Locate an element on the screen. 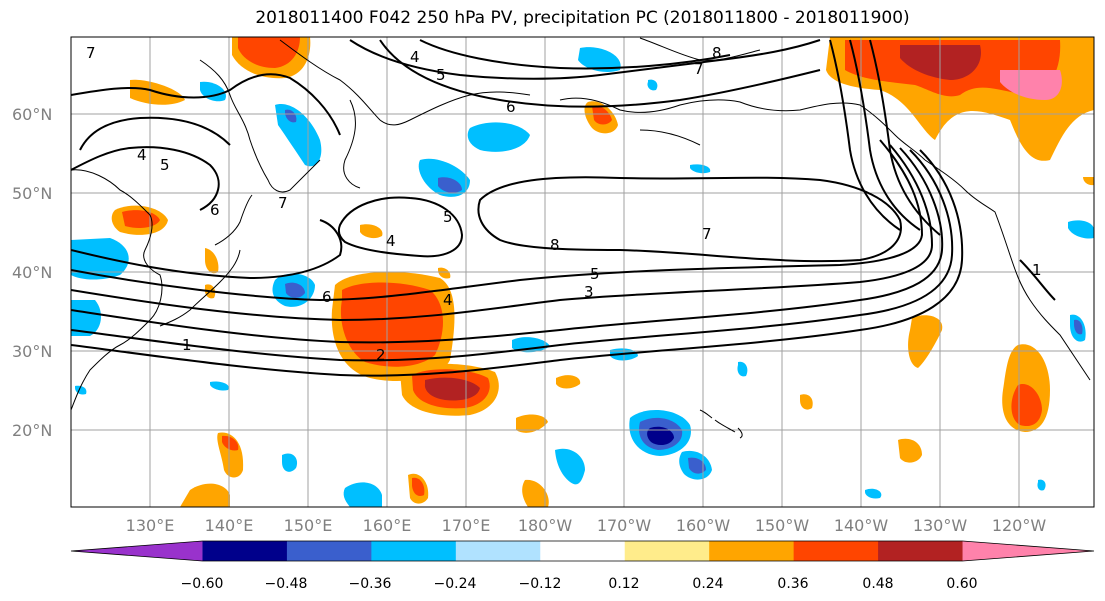 The width and height of the screenshot is (1105, 601). colorbar-tick-label: 0.24 is located at coordinates (707, 584).